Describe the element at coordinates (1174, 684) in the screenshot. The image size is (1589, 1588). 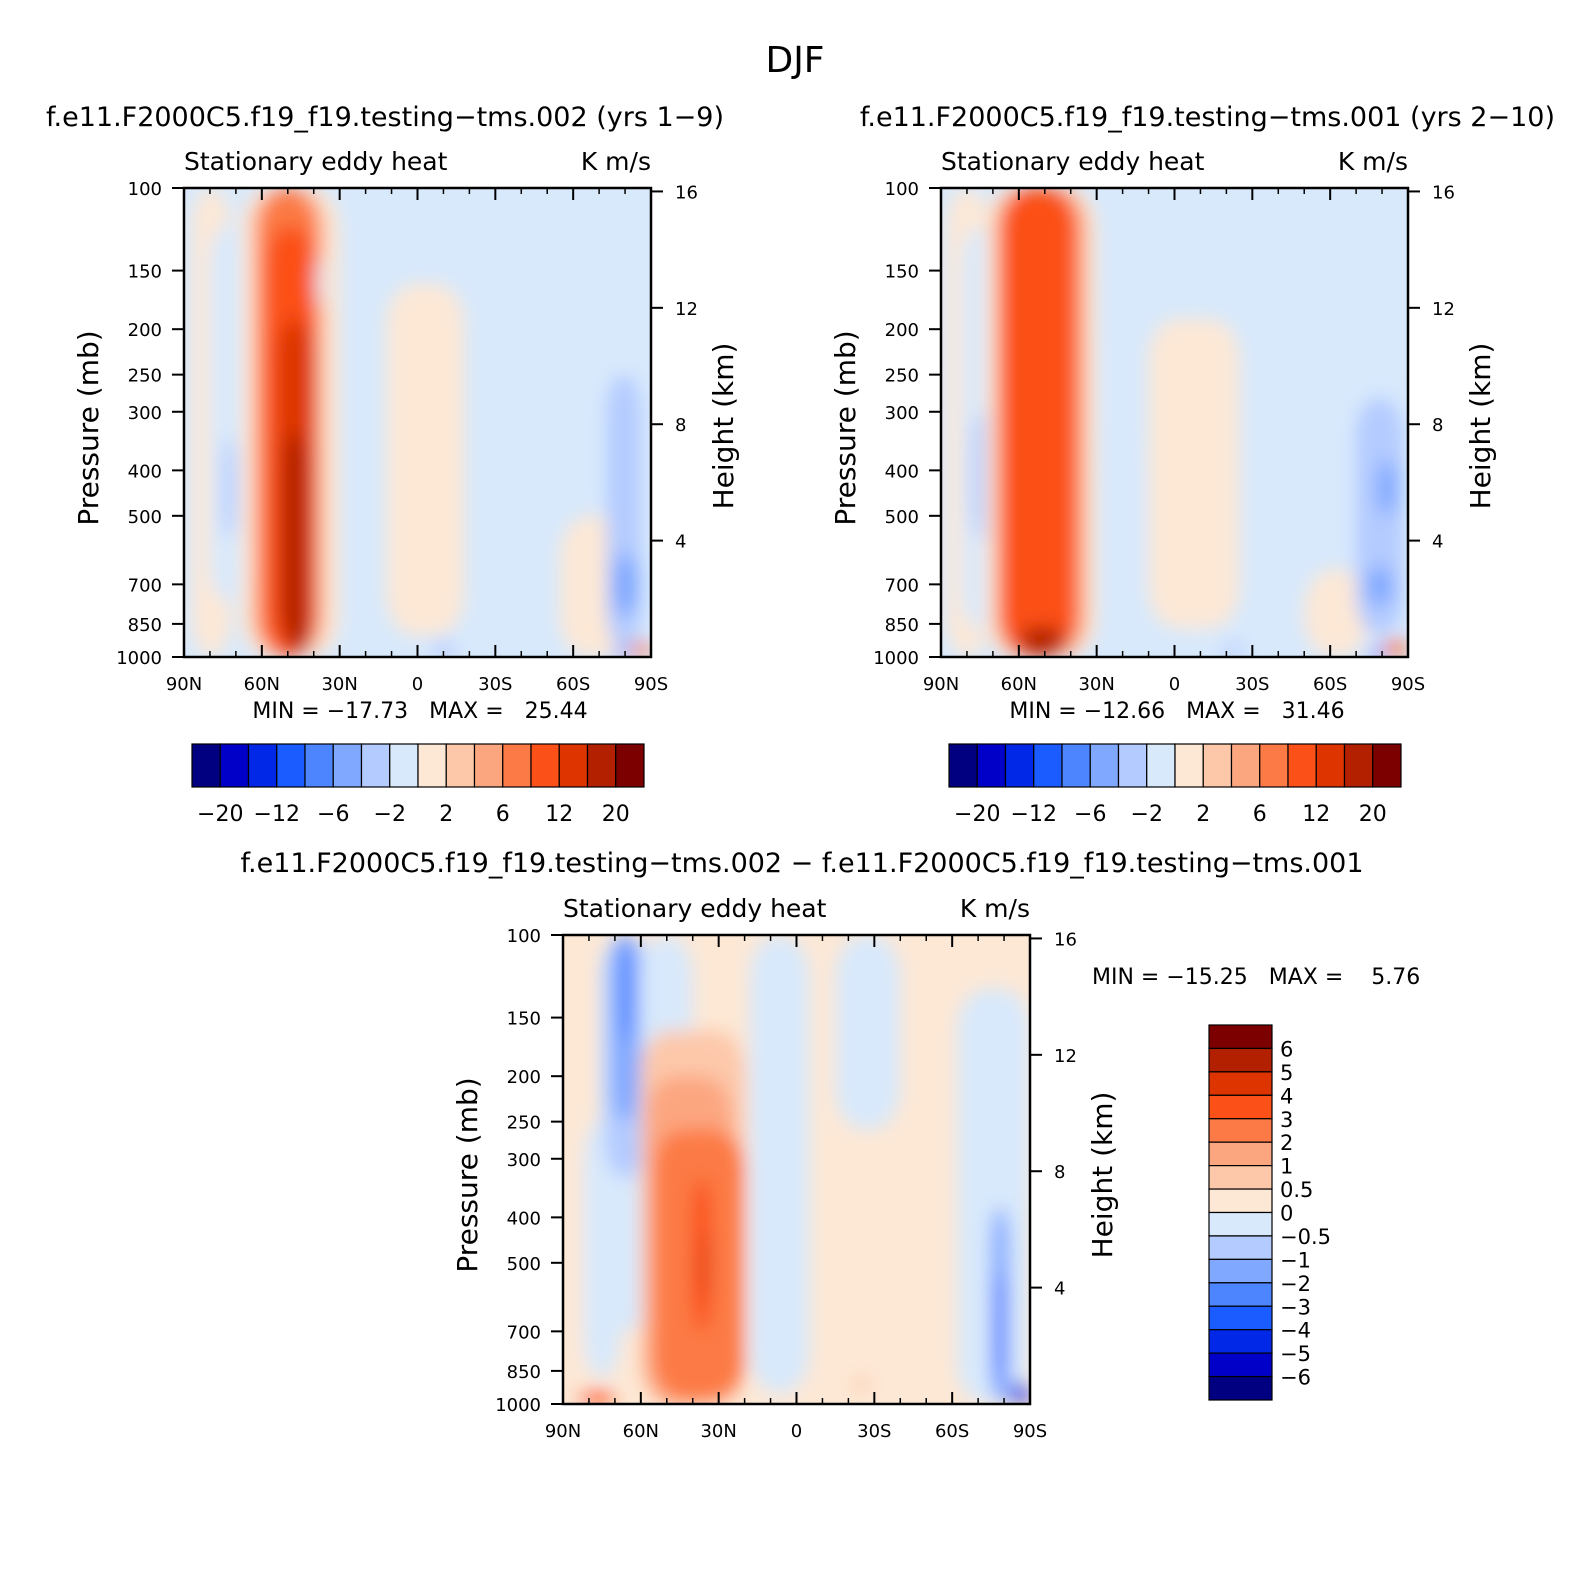
I see `x-tick-label: 0` at that location.